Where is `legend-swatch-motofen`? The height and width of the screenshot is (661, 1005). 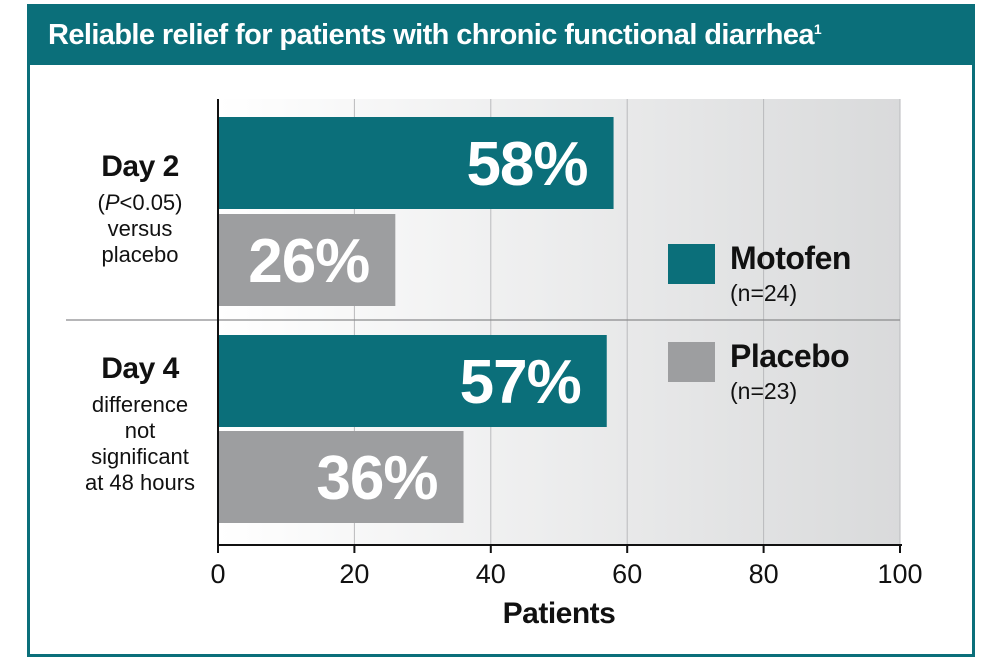
legend-swatch-motofen is located at coordinates (691, 264).